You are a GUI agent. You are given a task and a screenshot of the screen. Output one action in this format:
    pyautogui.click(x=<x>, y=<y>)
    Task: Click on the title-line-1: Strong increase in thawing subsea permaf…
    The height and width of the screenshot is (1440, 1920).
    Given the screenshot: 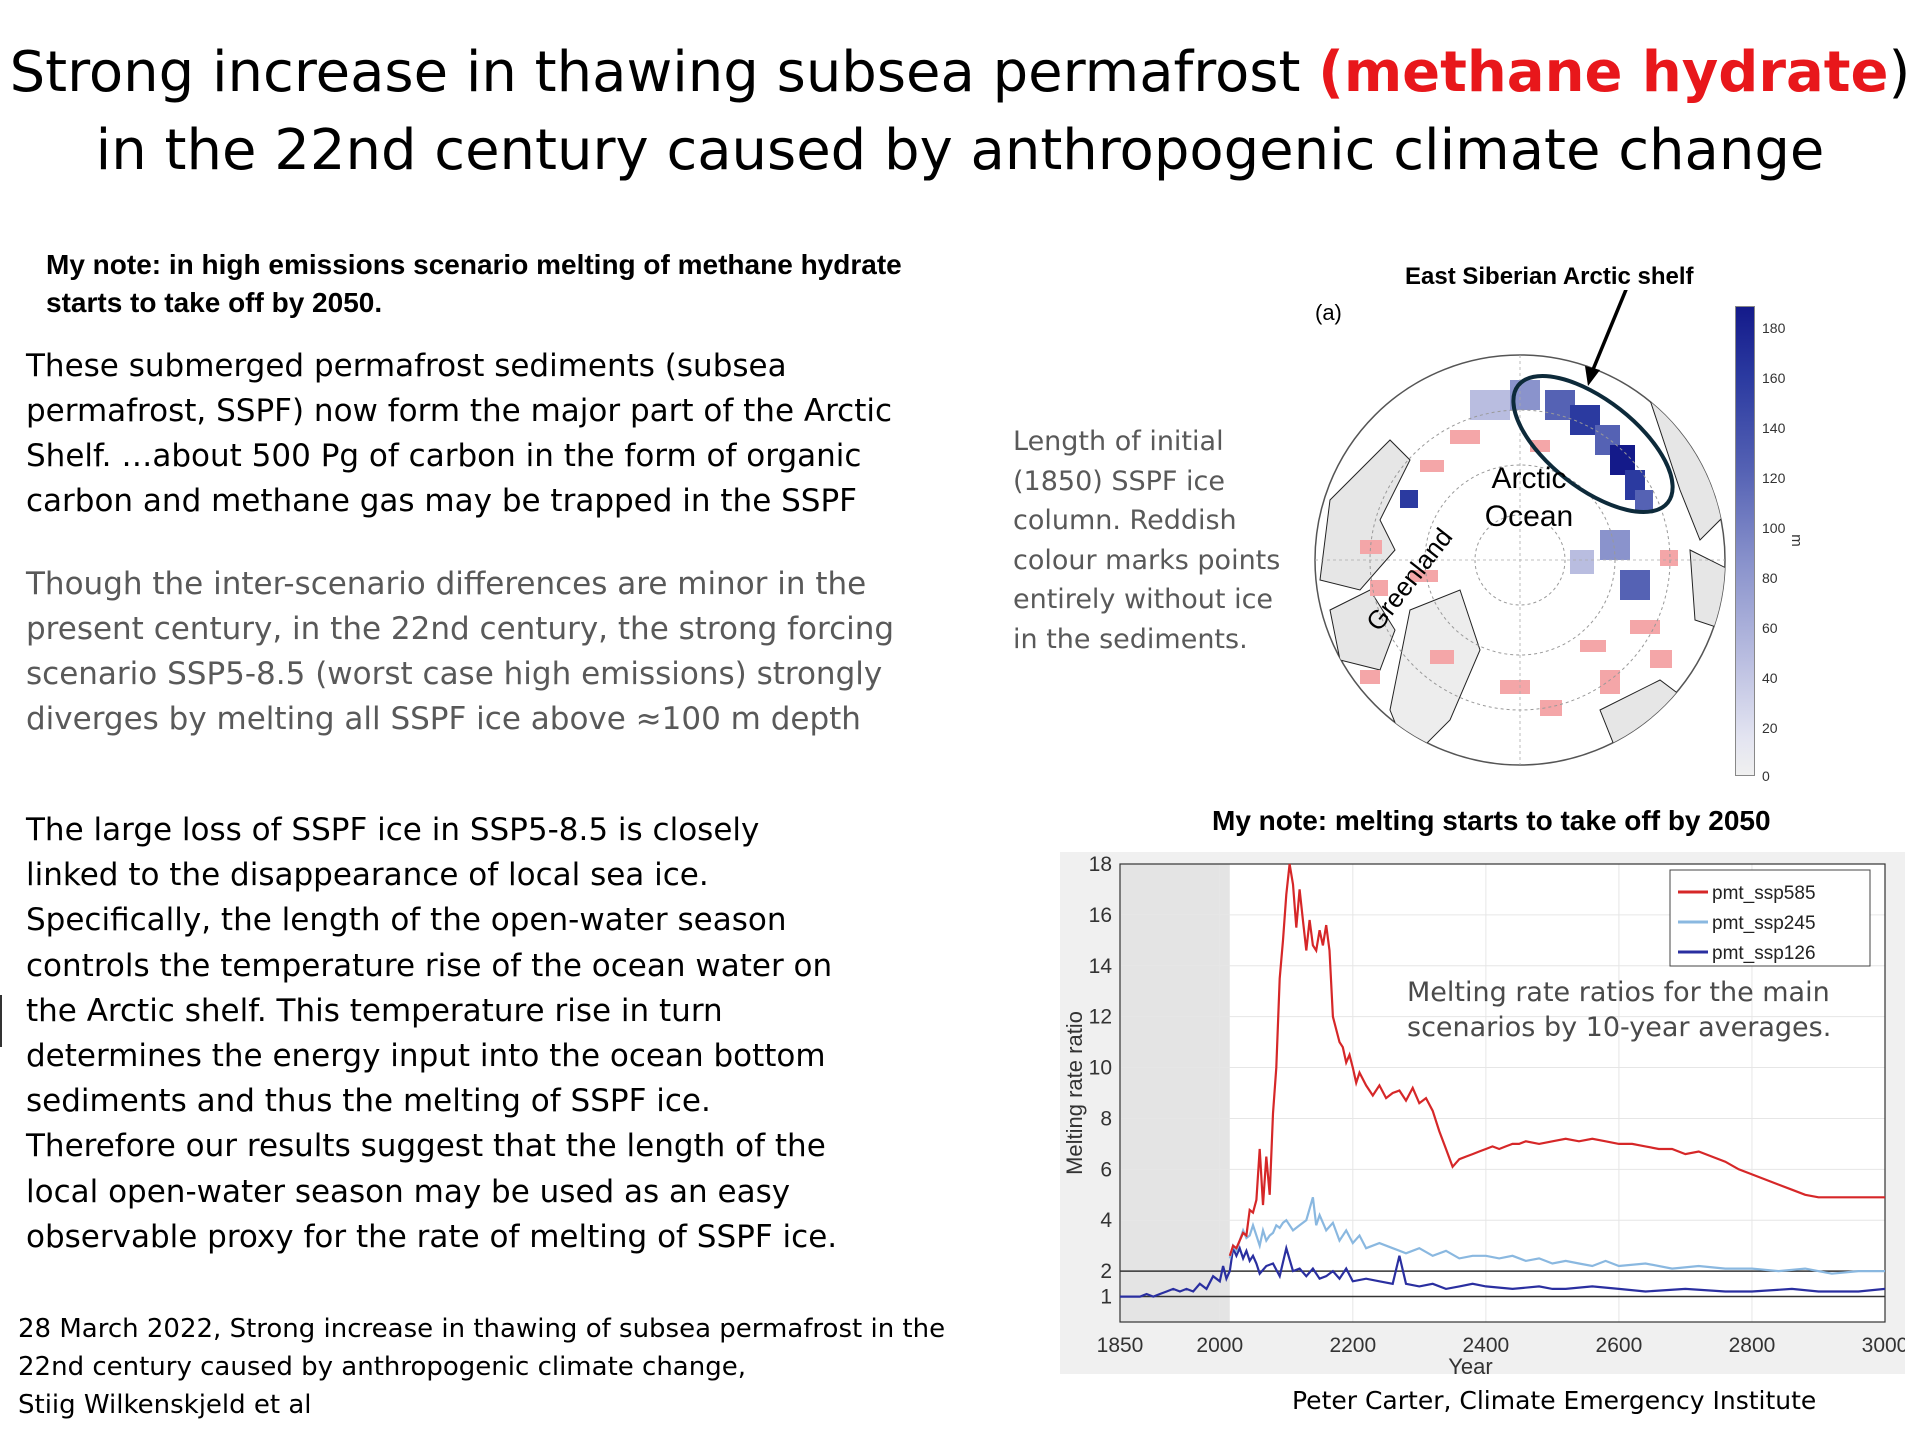 What is the action you would take?
    pyautogui.click(x=960, y=72)
    